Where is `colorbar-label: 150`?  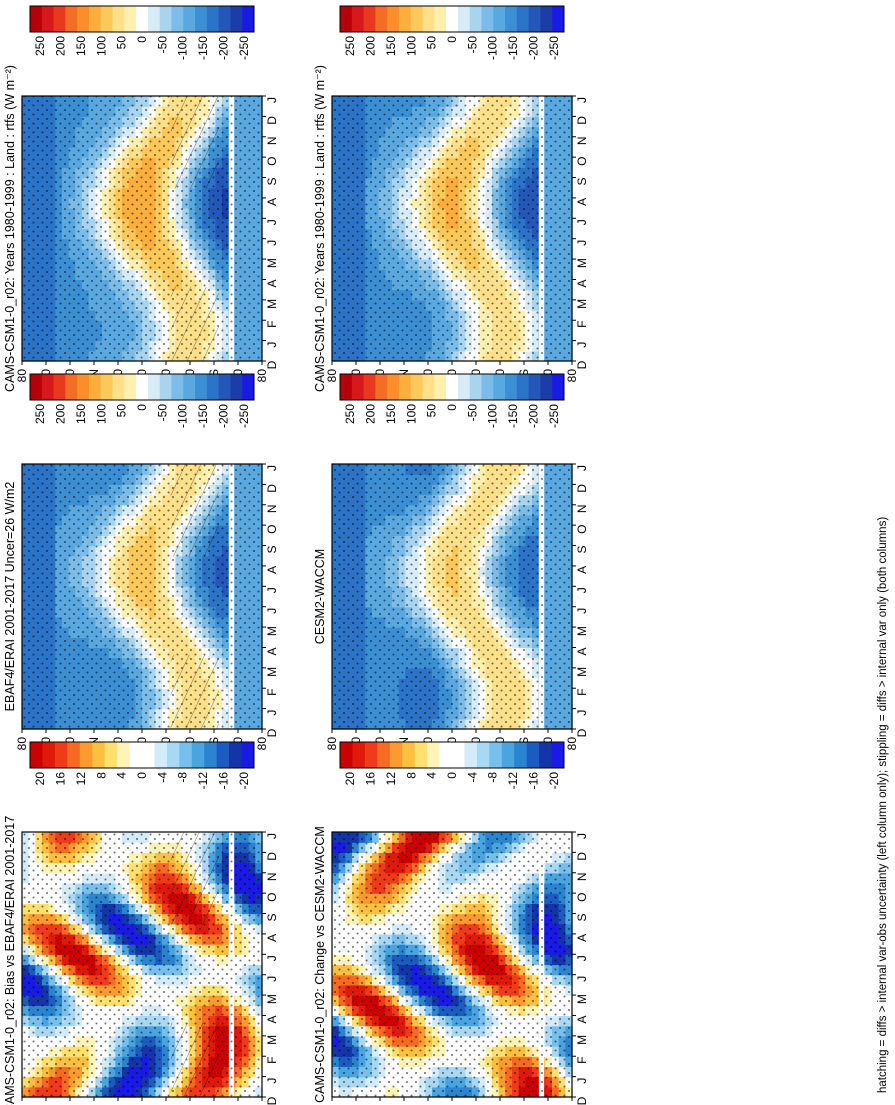 colorbar-label: 150 is located at coordinates (391, 46).